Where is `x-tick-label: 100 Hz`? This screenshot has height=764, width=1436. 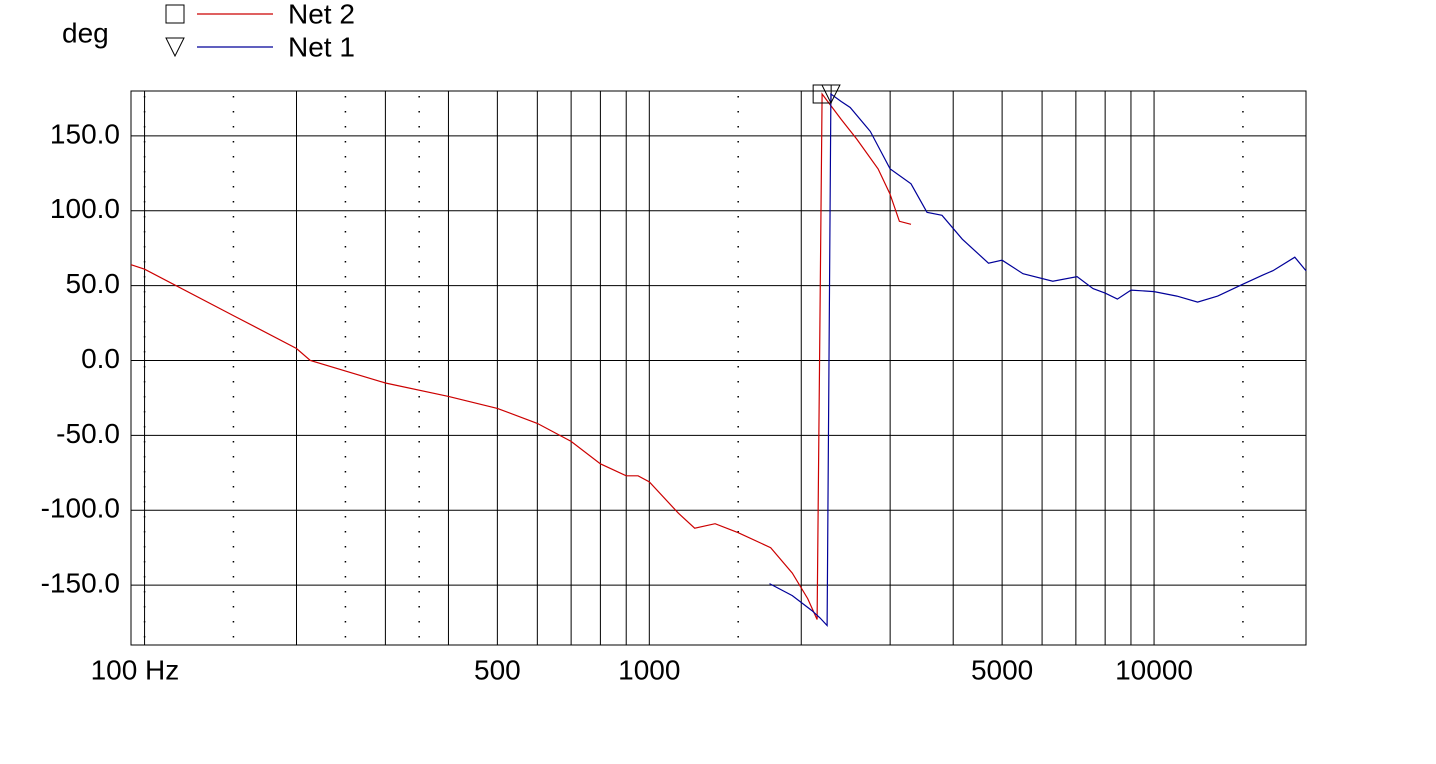
x-tick-label: 100 Hz is located at coordinates (135, 669).